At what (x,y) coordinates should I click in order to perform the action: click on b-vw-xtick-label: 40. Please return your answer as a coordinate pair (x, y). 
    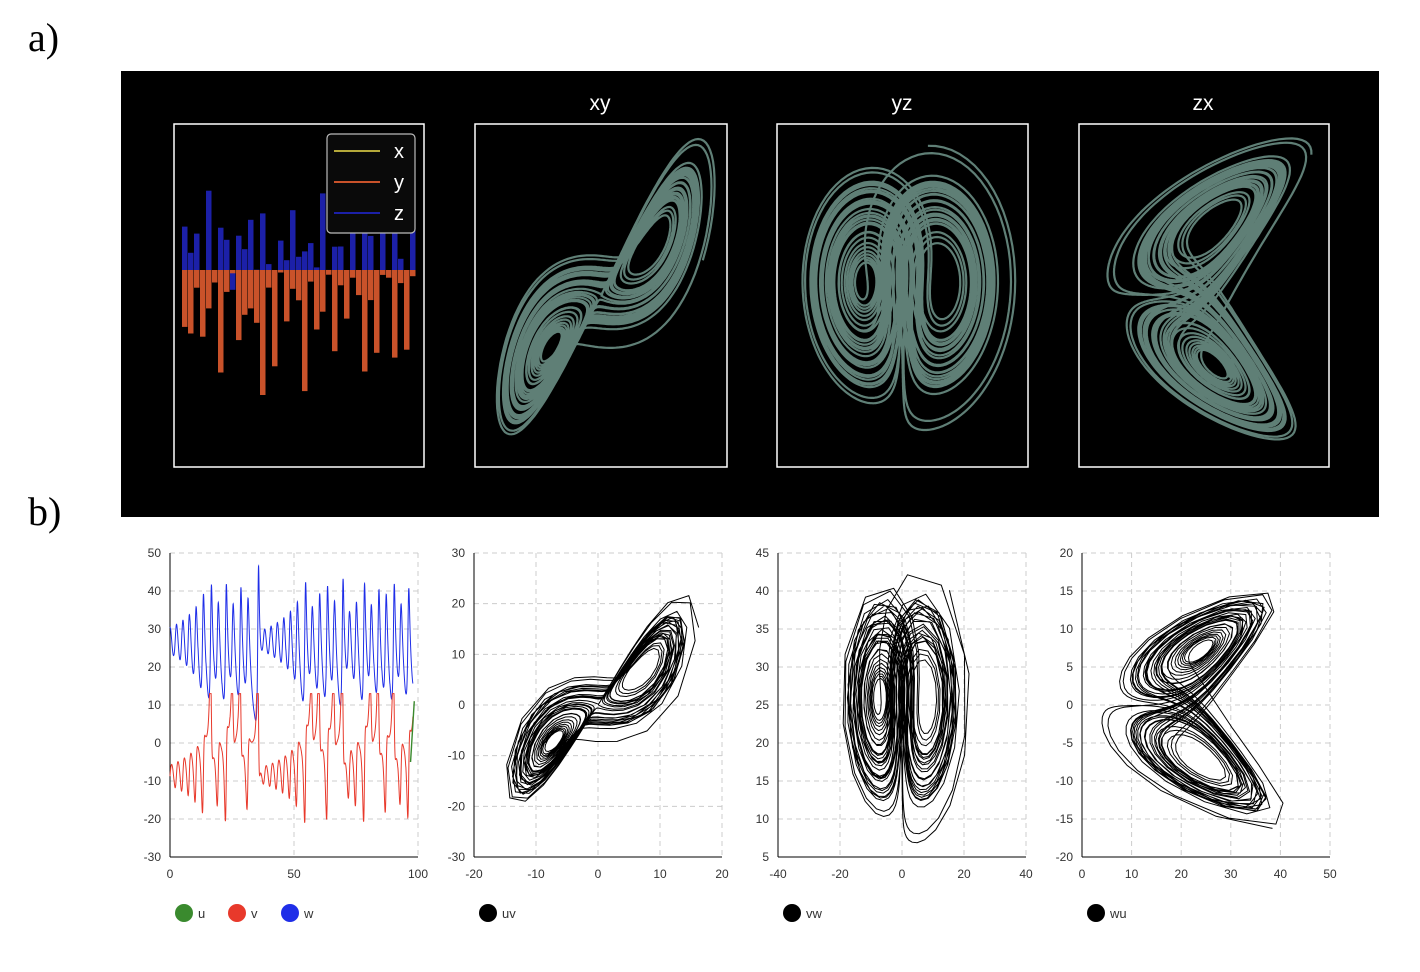
    Looking at the image, I should click on (1026, 874).